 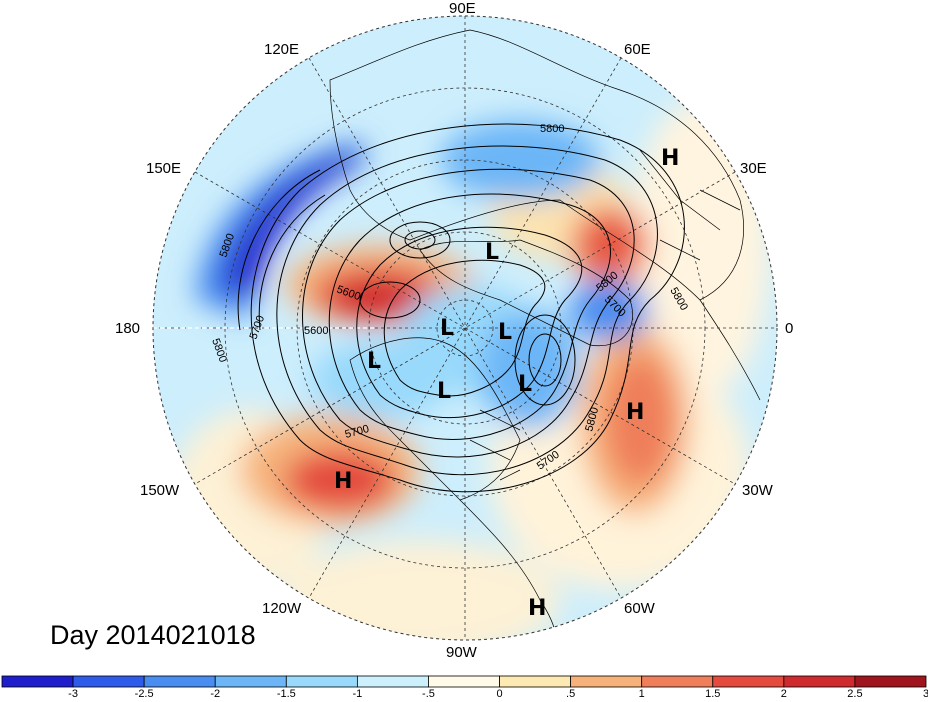 I want to click on colorbar-tick-label: -2, so click(x=215, y=694).